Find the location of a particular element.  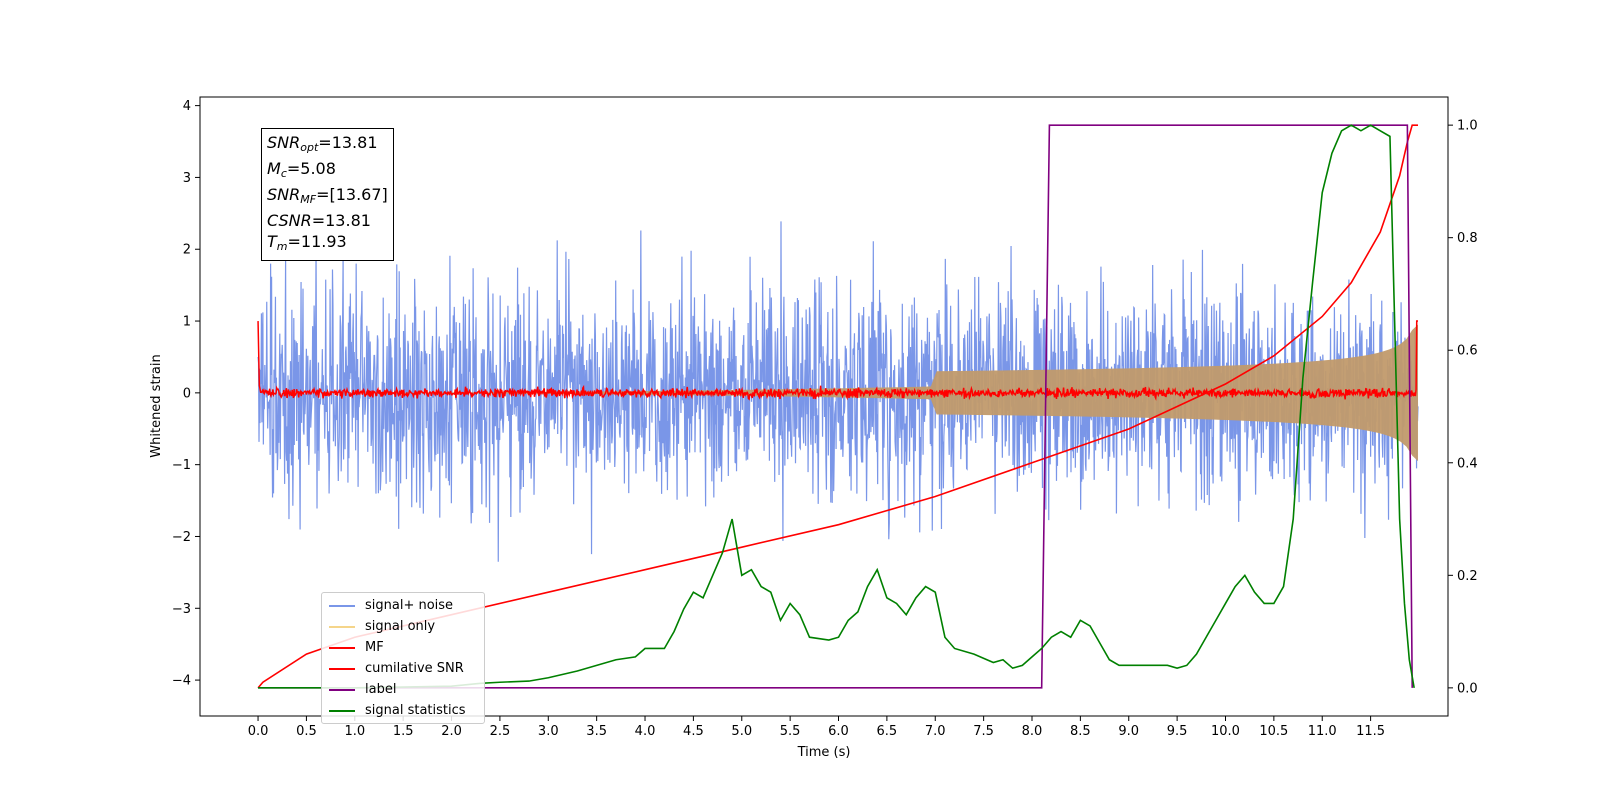

csnr-line: CSNR=13.81 is located at coordinates (319, 220).